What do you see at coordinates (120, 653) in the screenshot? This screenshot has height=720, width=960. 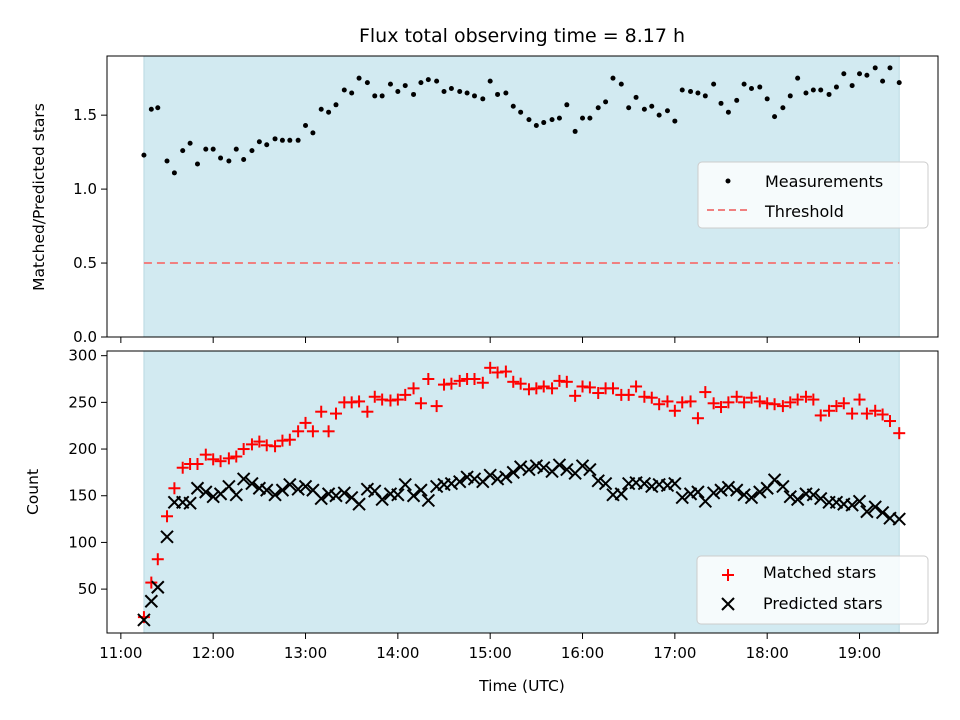 I see `x-tick-label: 11:00` at bounding box center [120, 653].